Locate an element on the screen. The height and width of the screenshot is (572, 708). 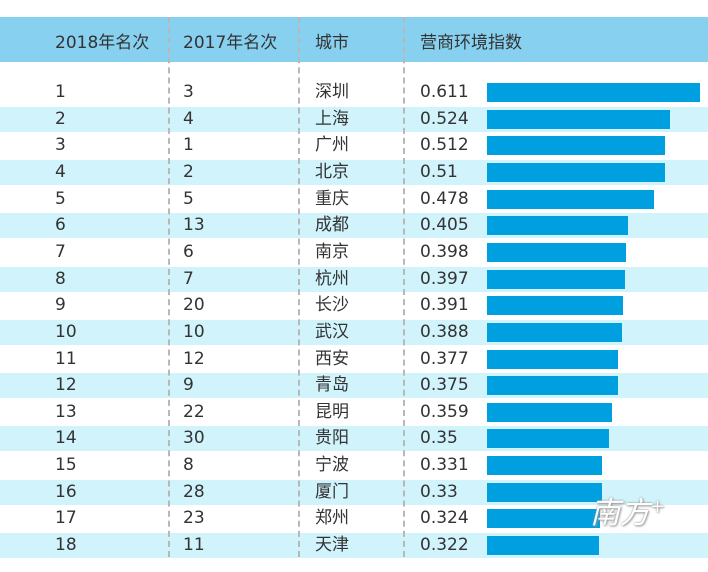
city-cell: 厦门 is located at coordinates (332, 491).